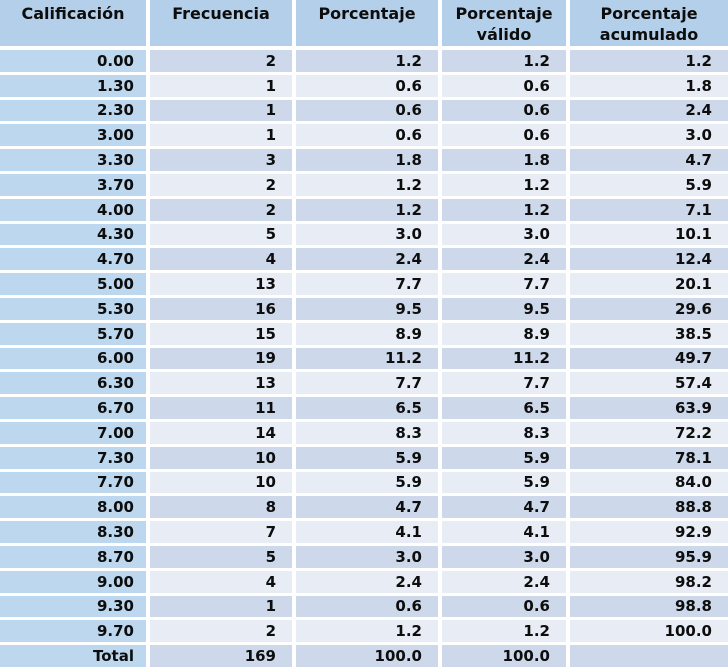 The height and width of the screenshot is (670, 728). What do you see at coordinates (75, 25) in the screenshot?
I see `column-header-calificacion: Calificación` at bounding box center [75, 25].